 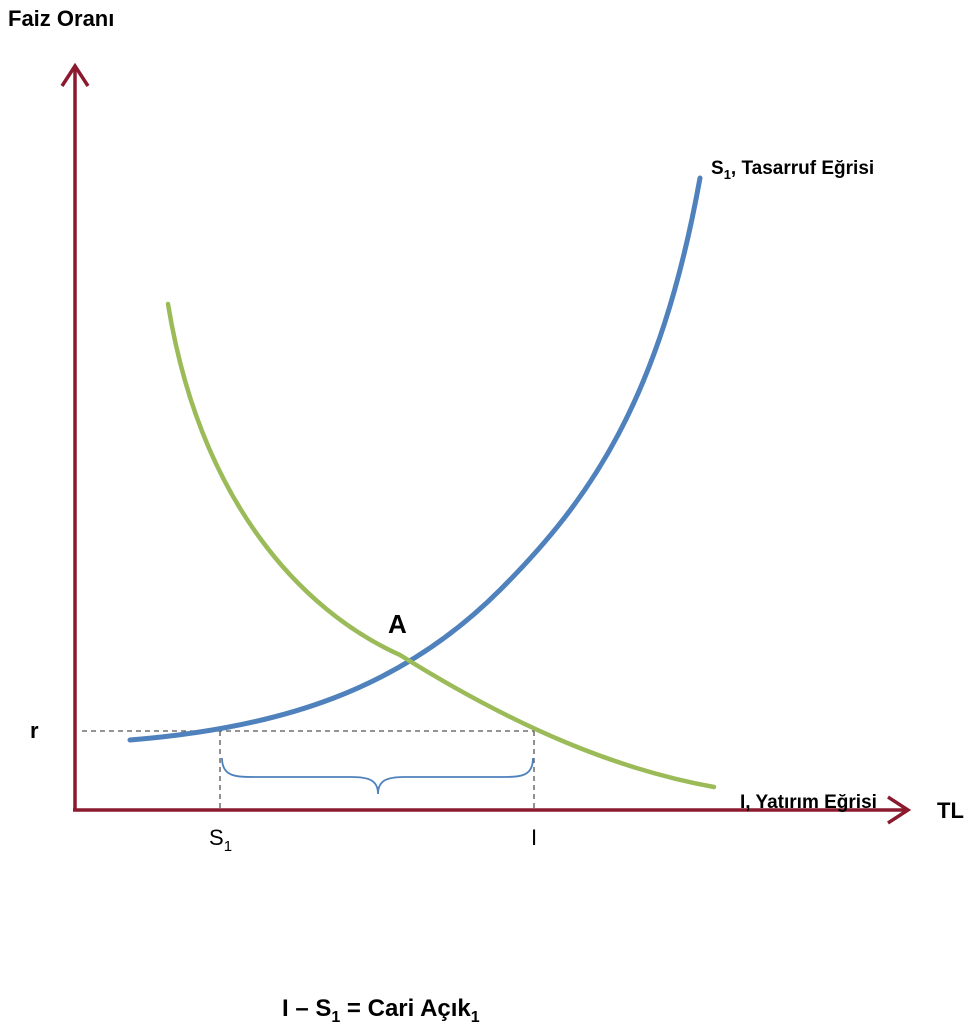 What do you see at coordinates (75, 74) in the screenshot?
I see `y-axis-arrowhead` at bounding box center [75, 74].